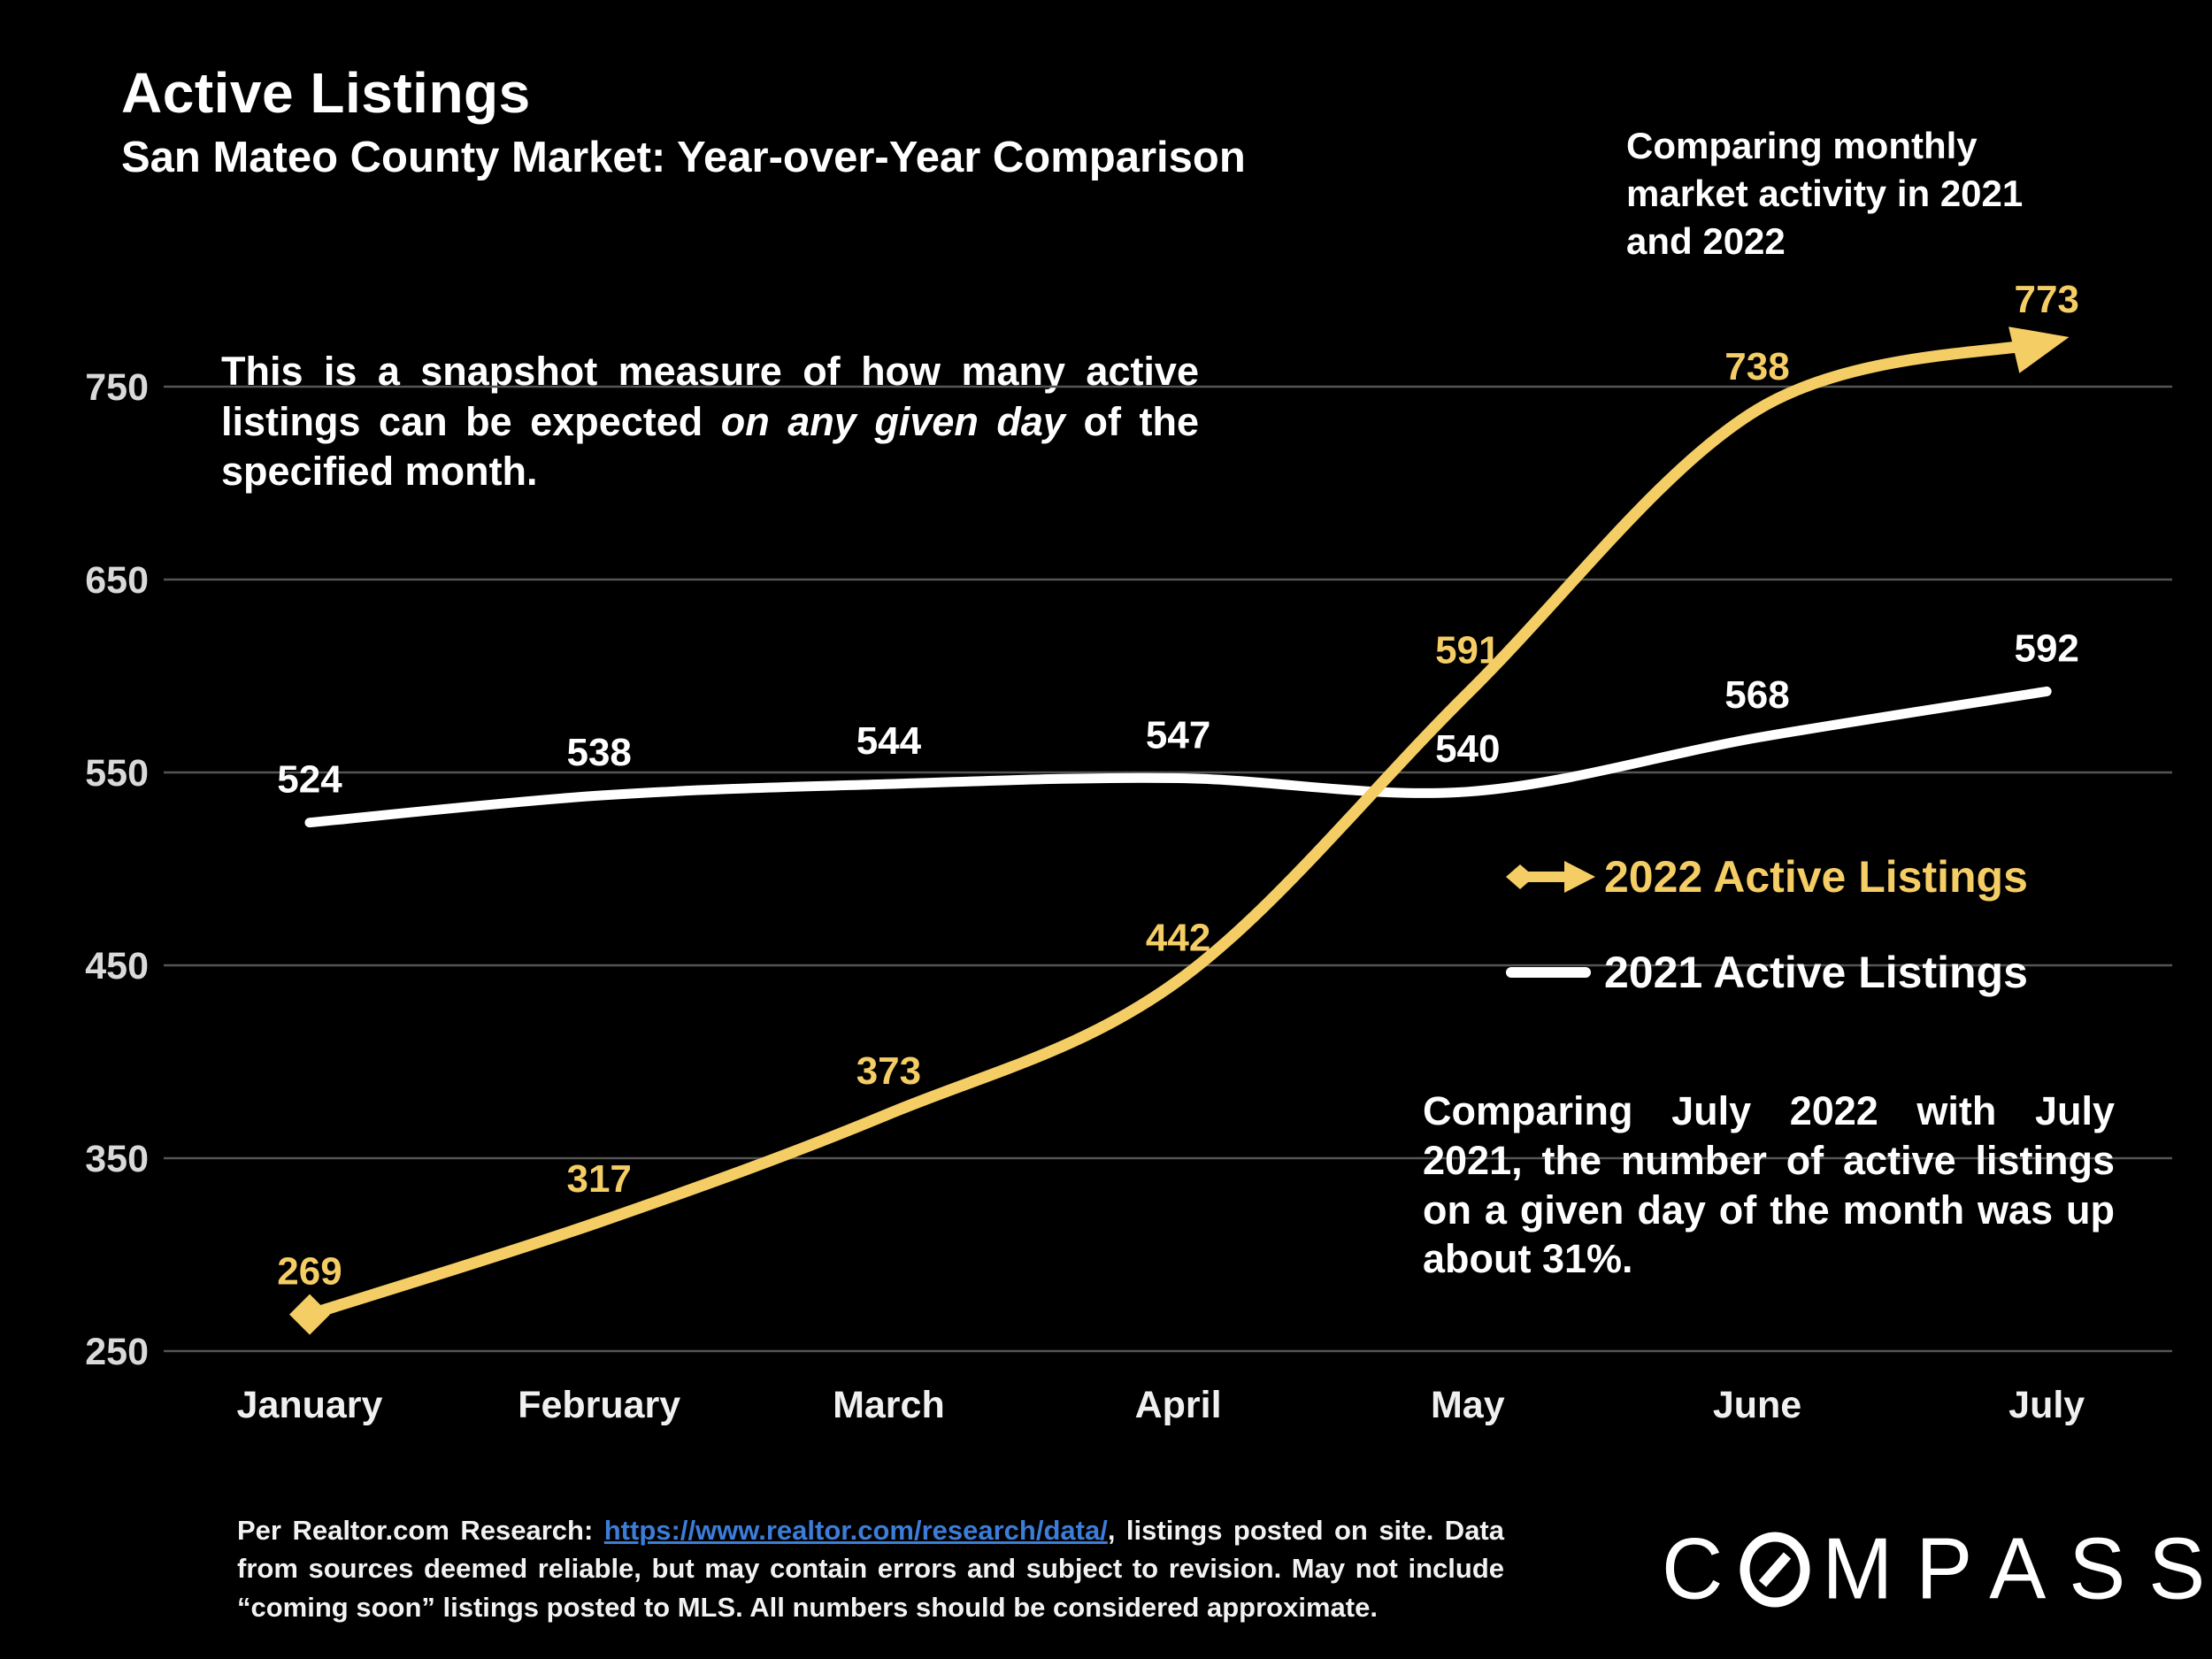  What do you see at coordinates (1549, 972) in the screenshot?
I see `legend-2021-line-marker-icon` at bounding box center [1549, 972].